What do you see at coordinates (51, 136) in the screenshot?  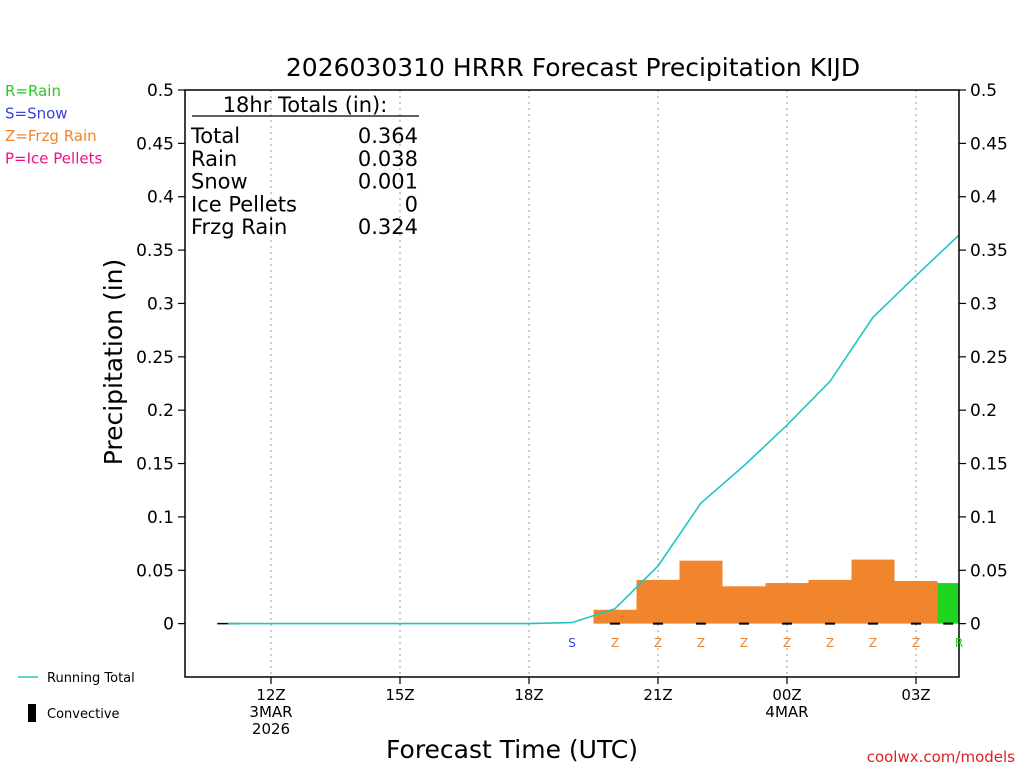 I see `ptype-legend-item: Z=Frzg Rain` at bounding box center [51, 136].